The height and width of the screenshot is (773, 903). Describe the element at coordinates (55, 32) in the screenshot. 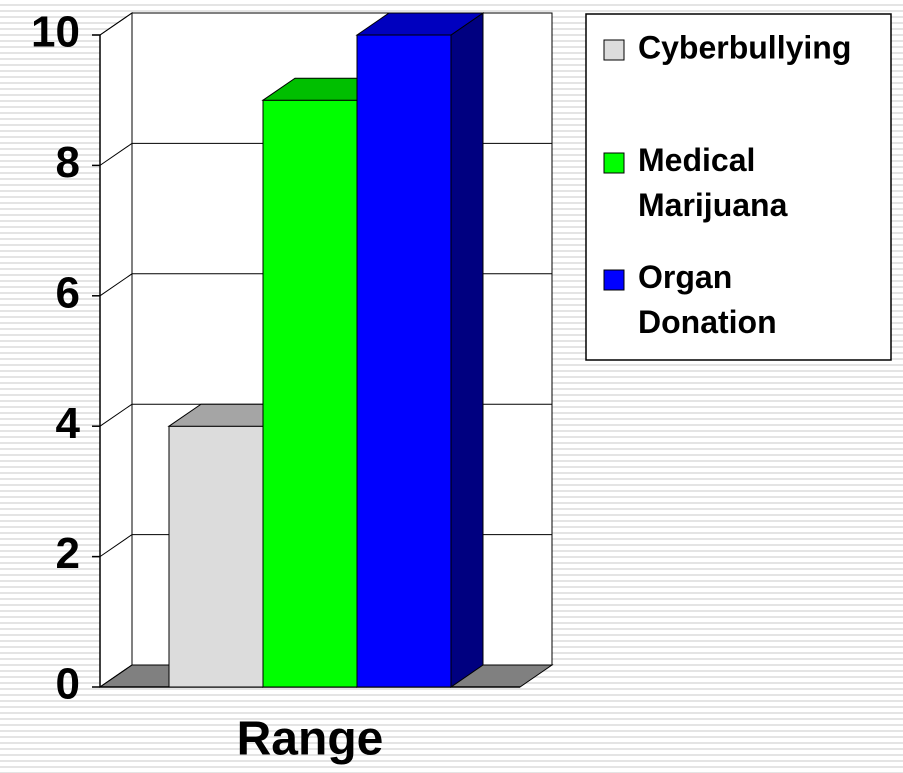

I see `y-tick-label: 10` at that location.